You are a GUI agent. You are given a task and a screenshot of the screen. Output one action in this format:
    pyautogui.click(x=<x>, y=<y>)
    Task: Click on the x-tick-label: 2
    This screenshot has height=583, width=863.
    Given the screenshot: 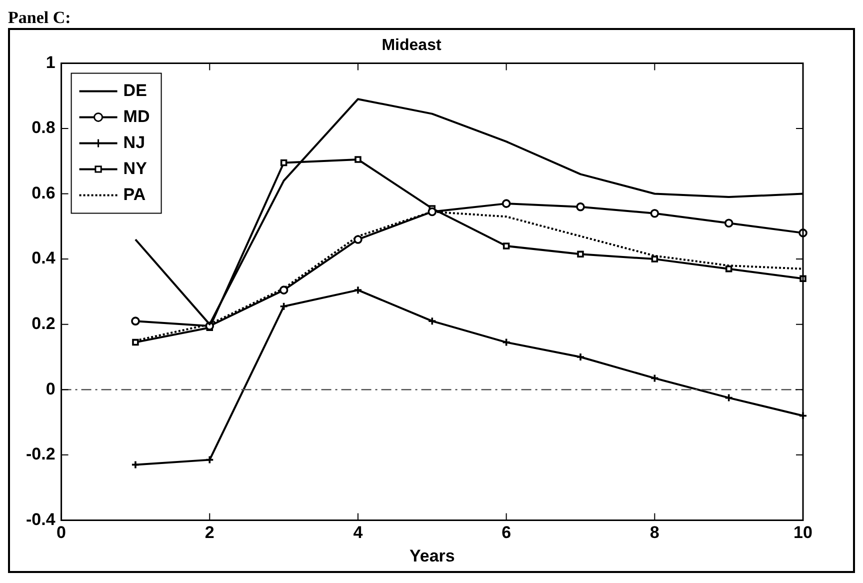 What is the action you would take?
    pyautogui.click(x=209, y=532)
    